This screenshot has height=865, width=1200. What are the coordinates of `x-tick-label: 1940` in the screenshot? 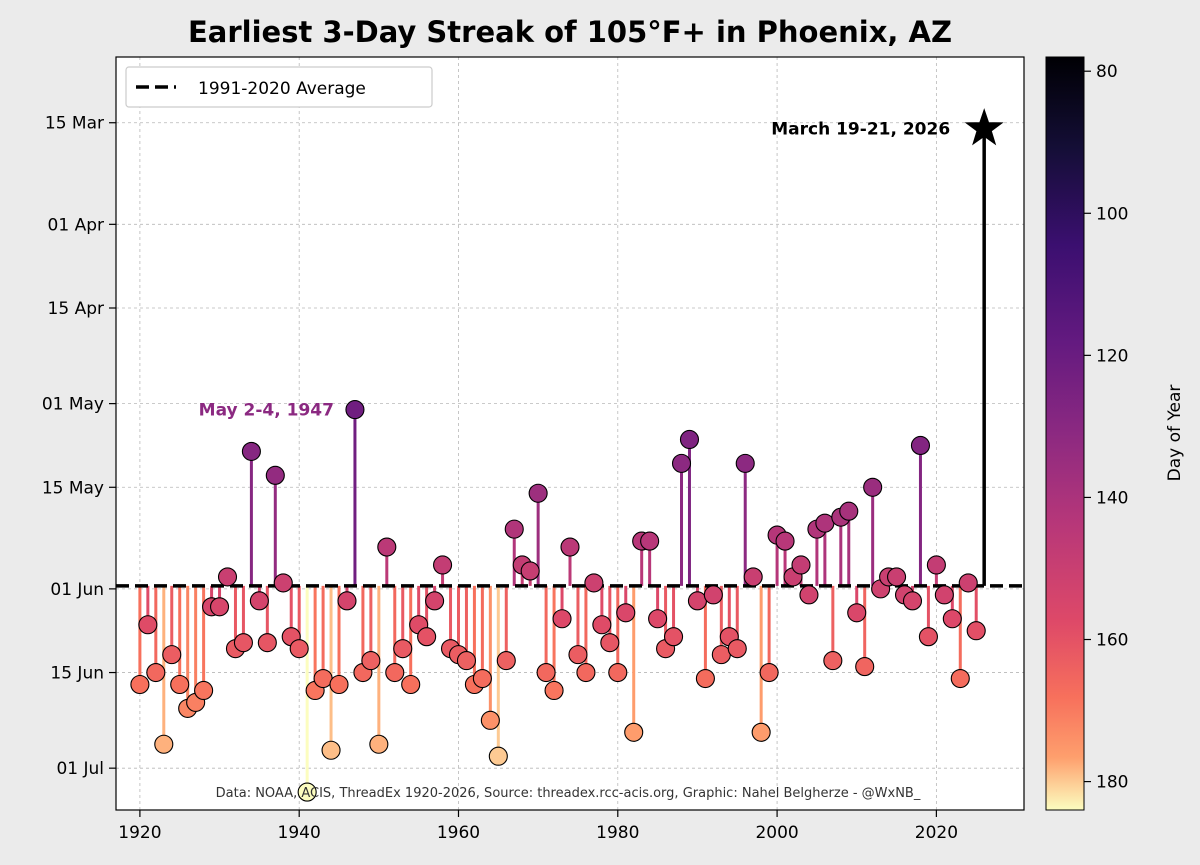 It's located at (299, 833).